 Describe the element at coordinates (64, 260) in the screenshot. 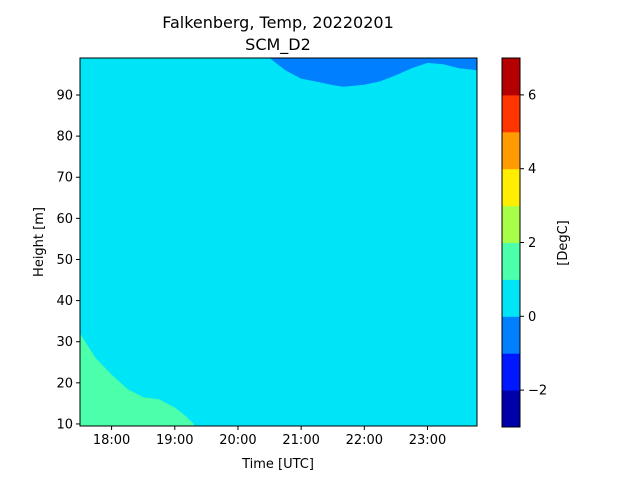

I see `y-tick-label: 50` at that location.